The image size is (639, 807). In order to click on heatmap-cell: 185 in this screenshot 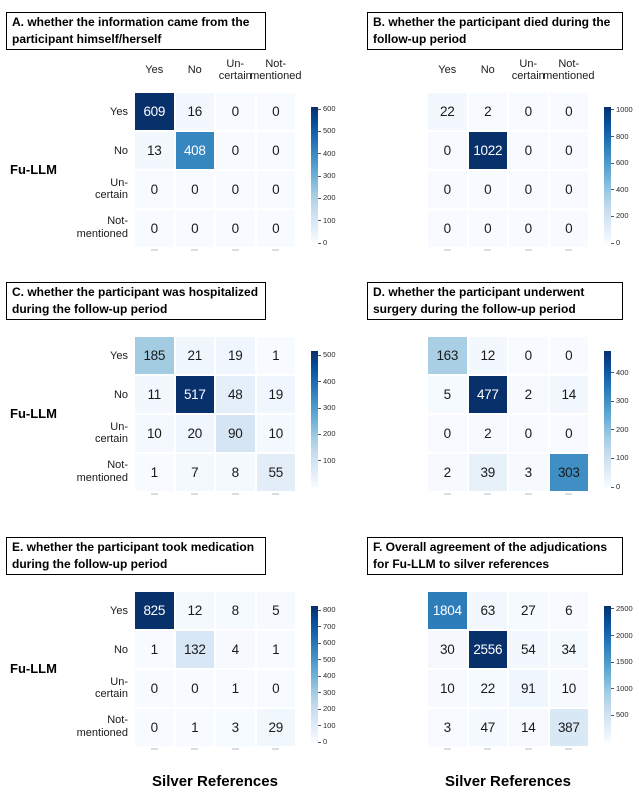, I will do `click(154, 355)`.